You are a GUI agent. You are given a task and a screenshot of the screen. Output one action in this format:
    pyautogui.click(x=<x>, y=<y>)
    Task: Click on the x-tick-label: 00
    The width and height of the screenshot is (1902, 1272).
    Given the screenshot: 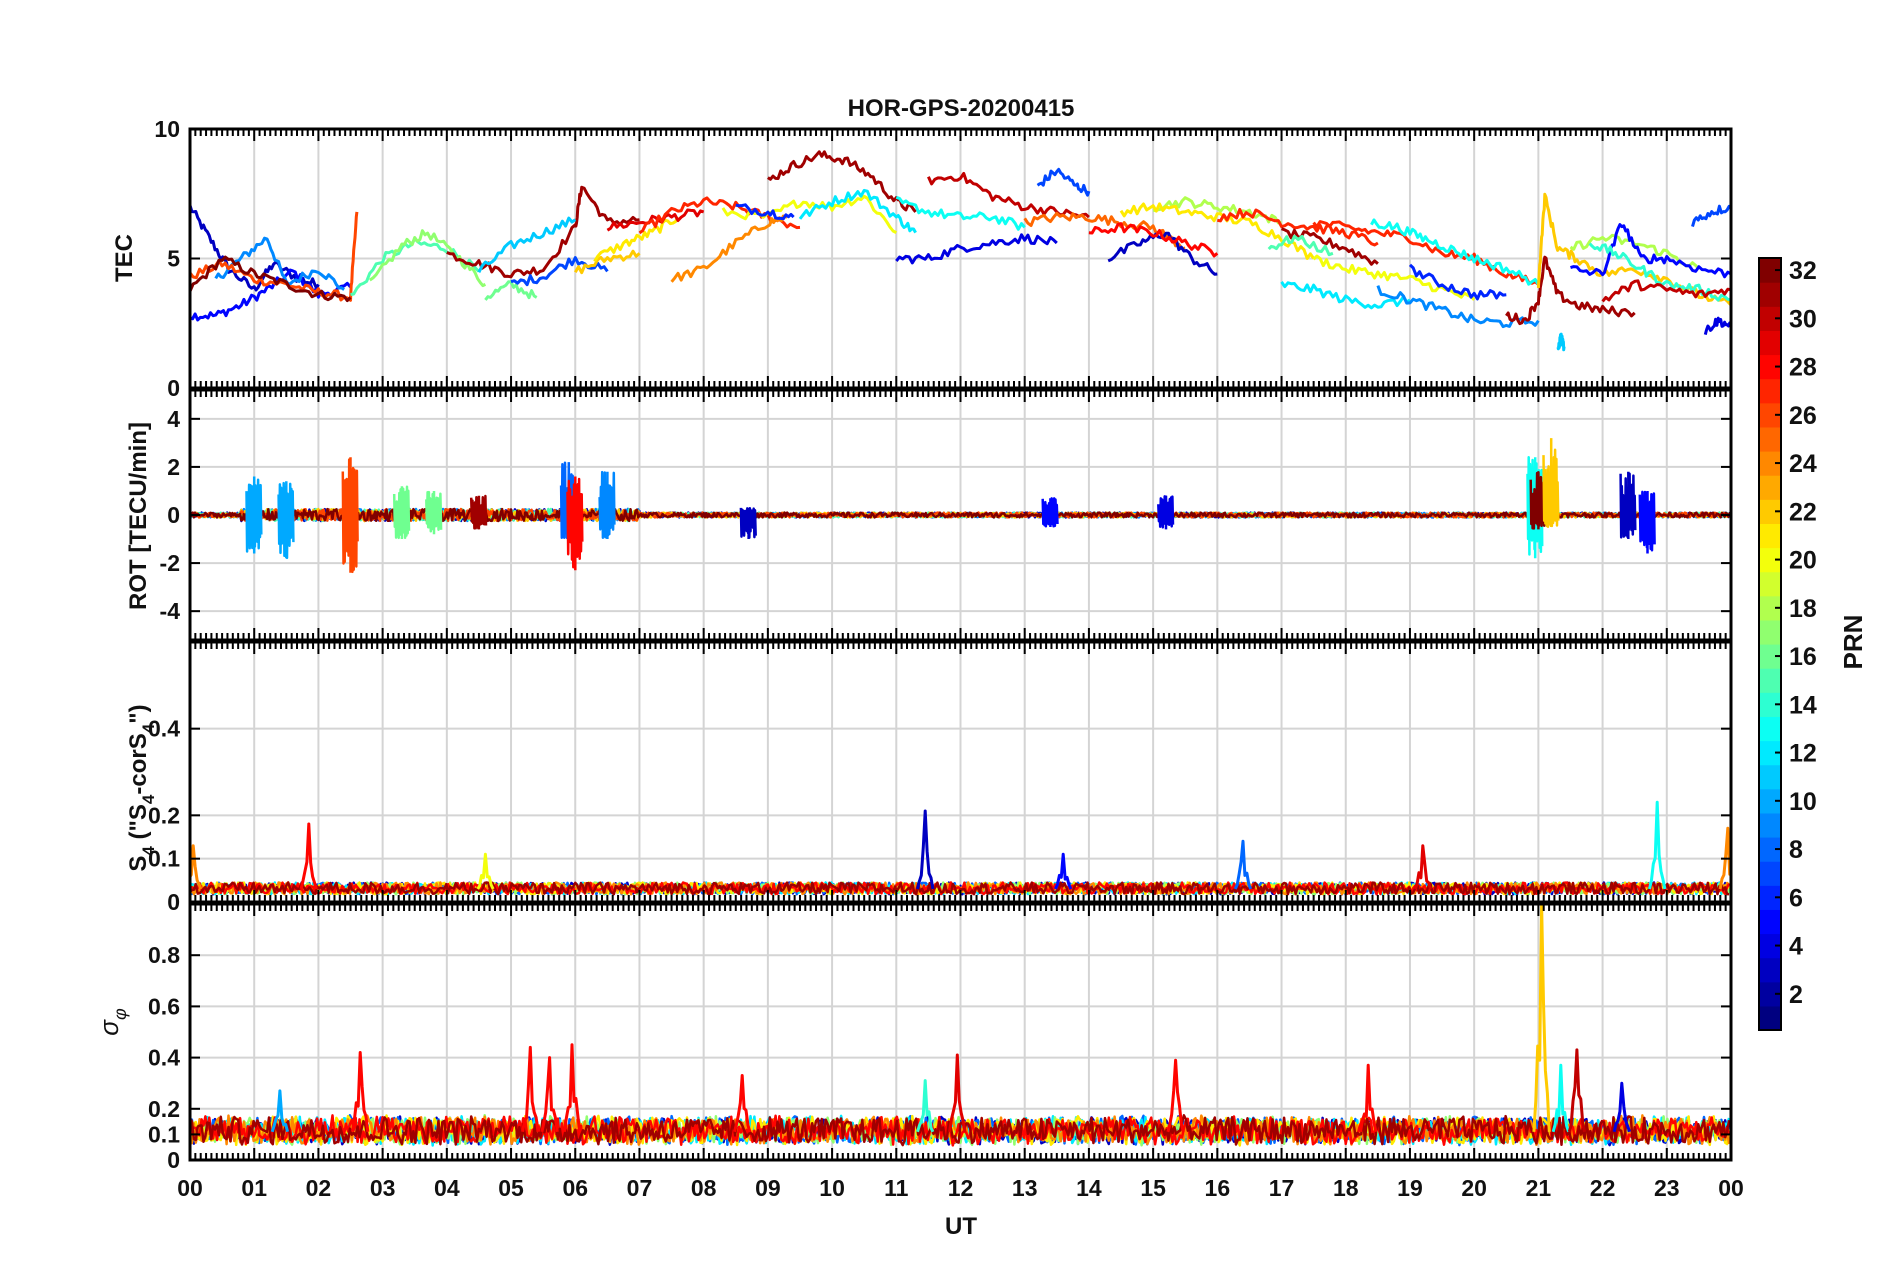 What is the action you would take?
    pyautogui.click(x=190, y=1188)
    